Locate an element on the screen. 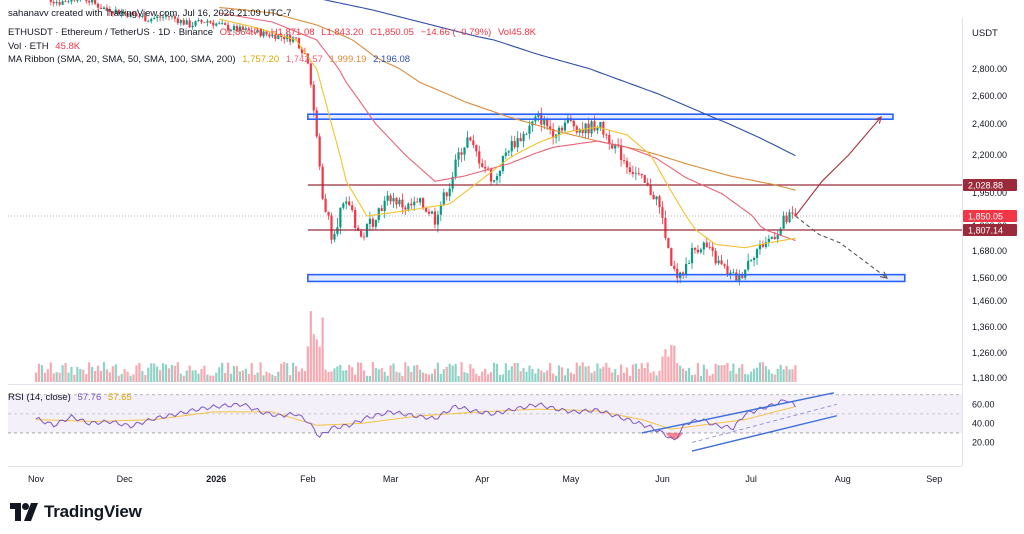 The width and height of the screenshot is (1024, 534). rsi-pane-separator is located at coordinates (485, 384).